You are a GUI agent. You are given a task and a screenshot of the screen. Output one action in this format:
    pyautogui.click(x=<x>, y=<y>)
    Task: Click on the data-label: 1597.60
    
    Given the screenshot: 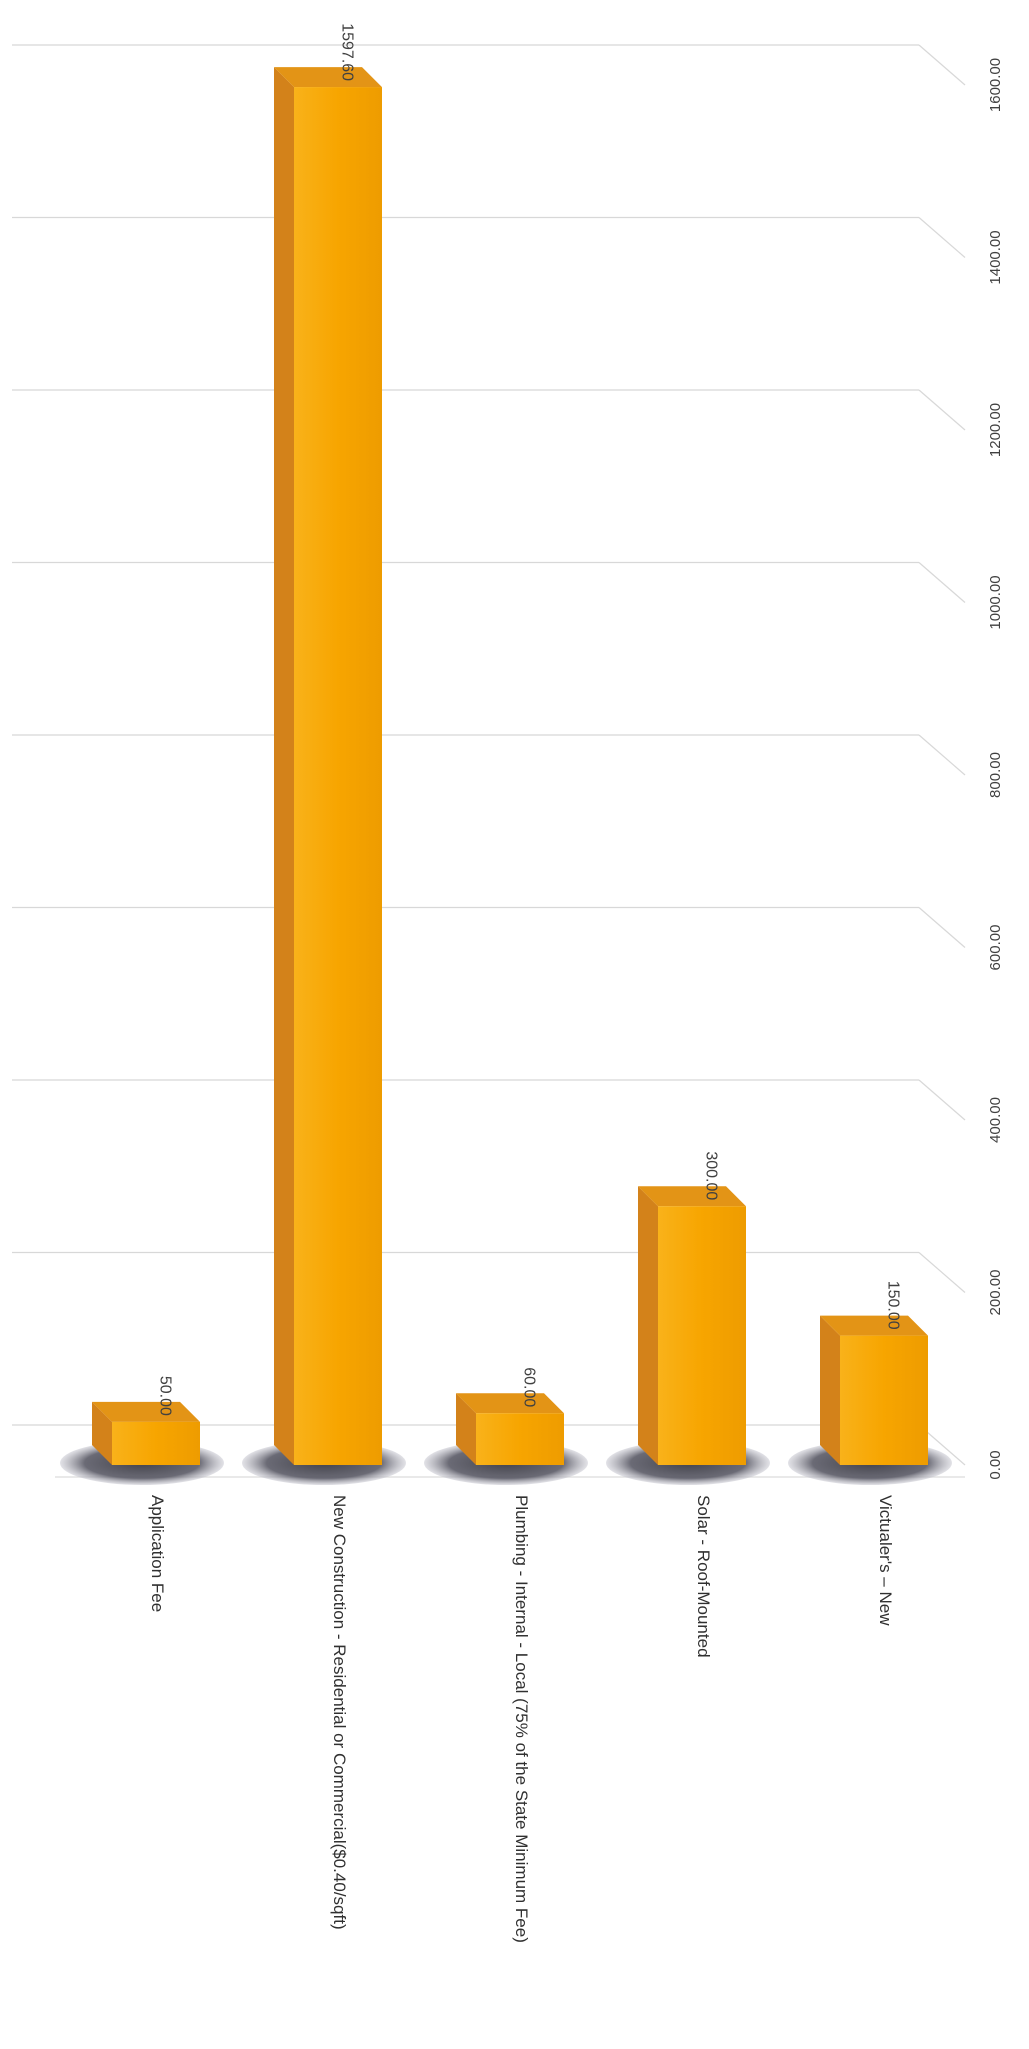 What is the action you would take?
    pyautogui.click(x=346, y=52)
    